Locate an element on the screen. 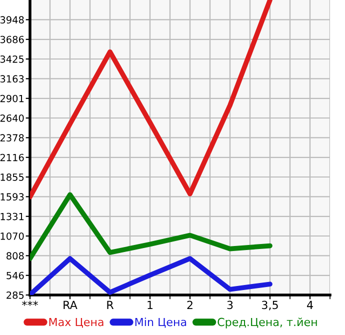 The image size is (345, 335). legend-label: Сред.Цена, т.йен is located at coordinates (267, 323).